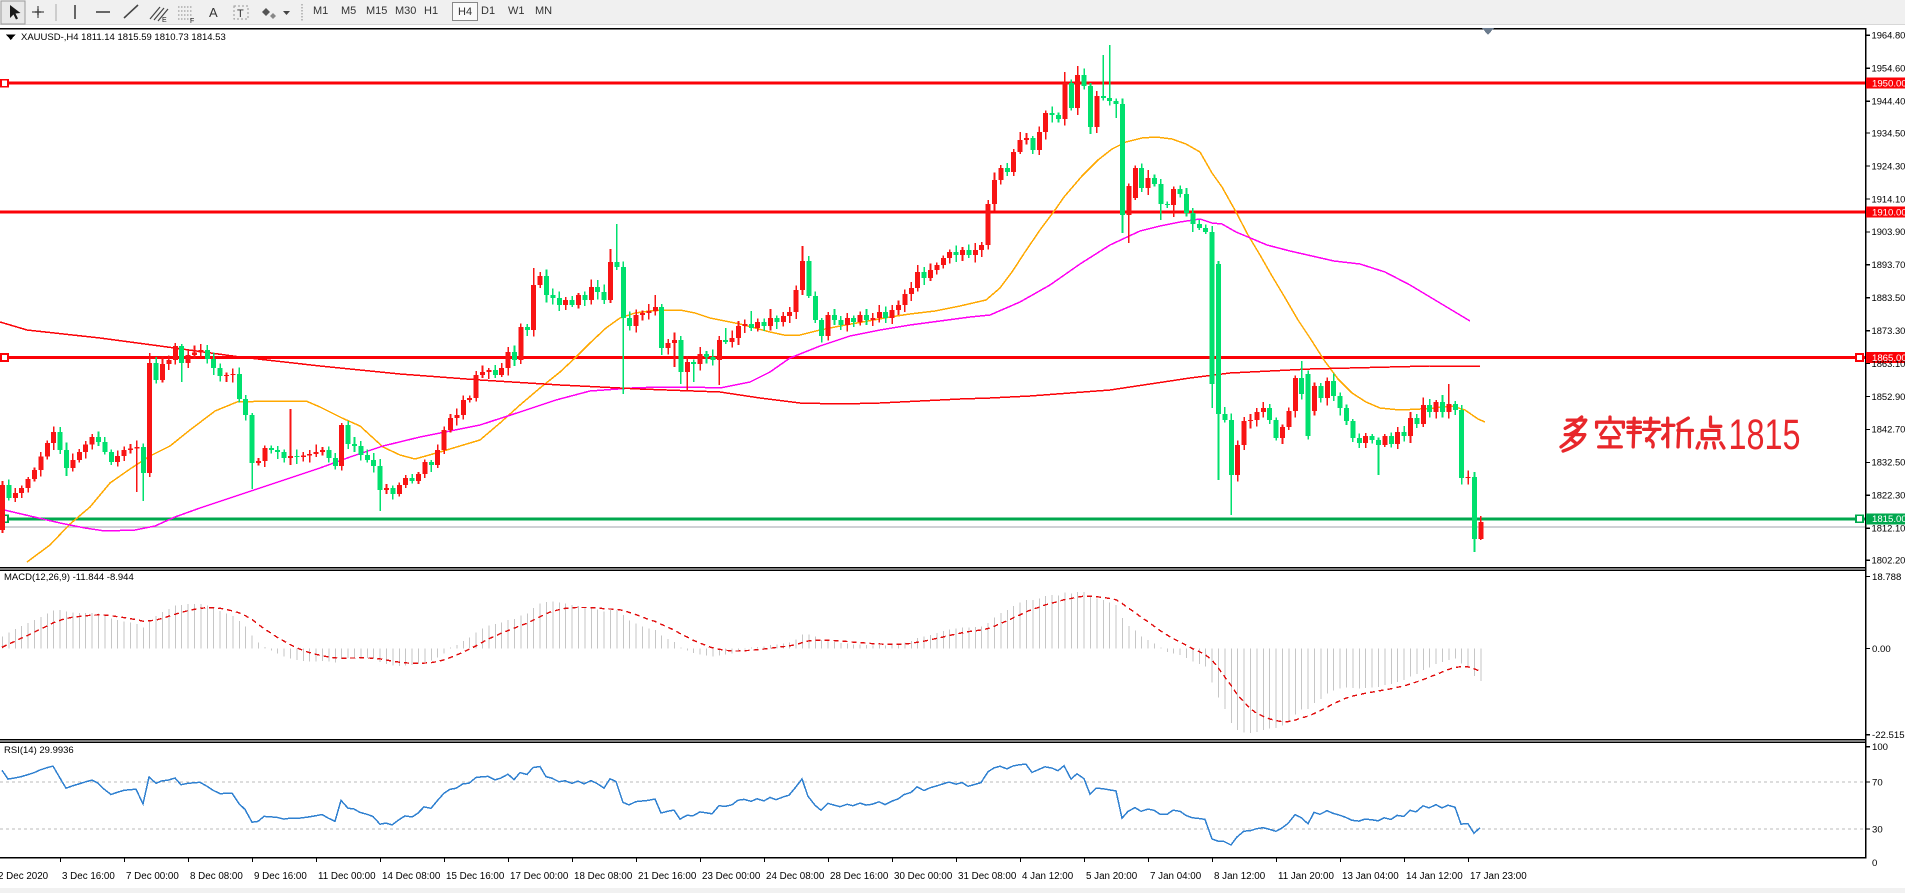 Image resolution: width=1905 pixels, height=893 pixels. I want to click on svg-text: 14 Jan 12:00, so click(1434, 876).